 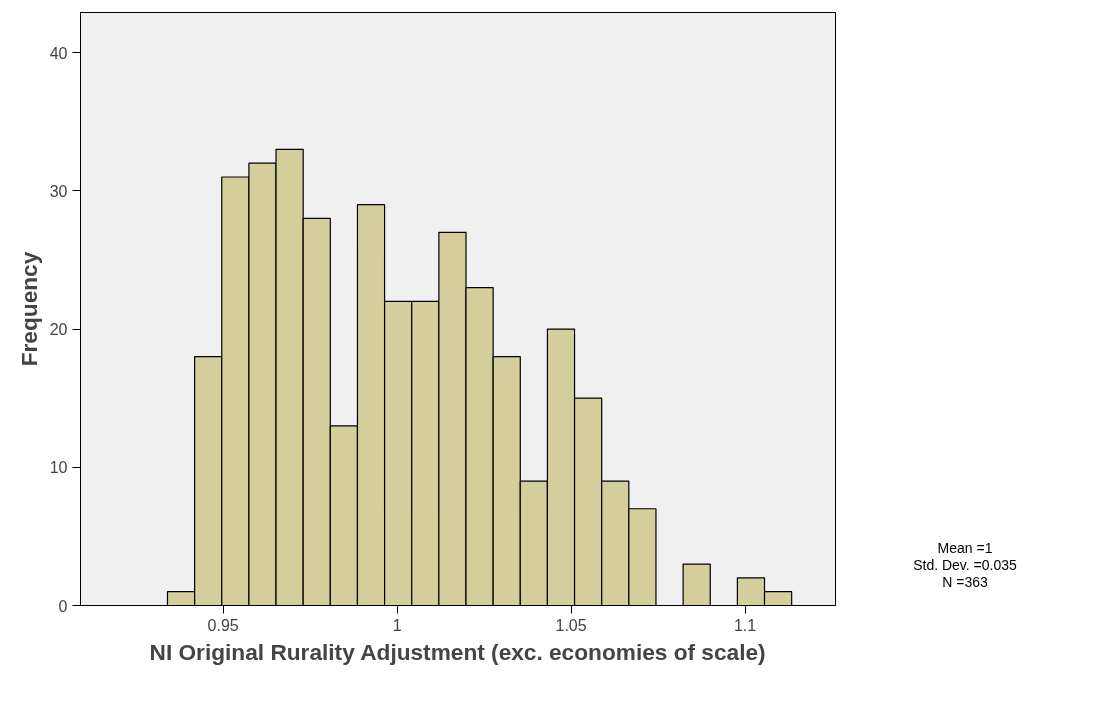 What do you see at coordinates (28, 309) in the screenshot?
I see `y-axis-title: Frequency` at bounding box center [28, 309].